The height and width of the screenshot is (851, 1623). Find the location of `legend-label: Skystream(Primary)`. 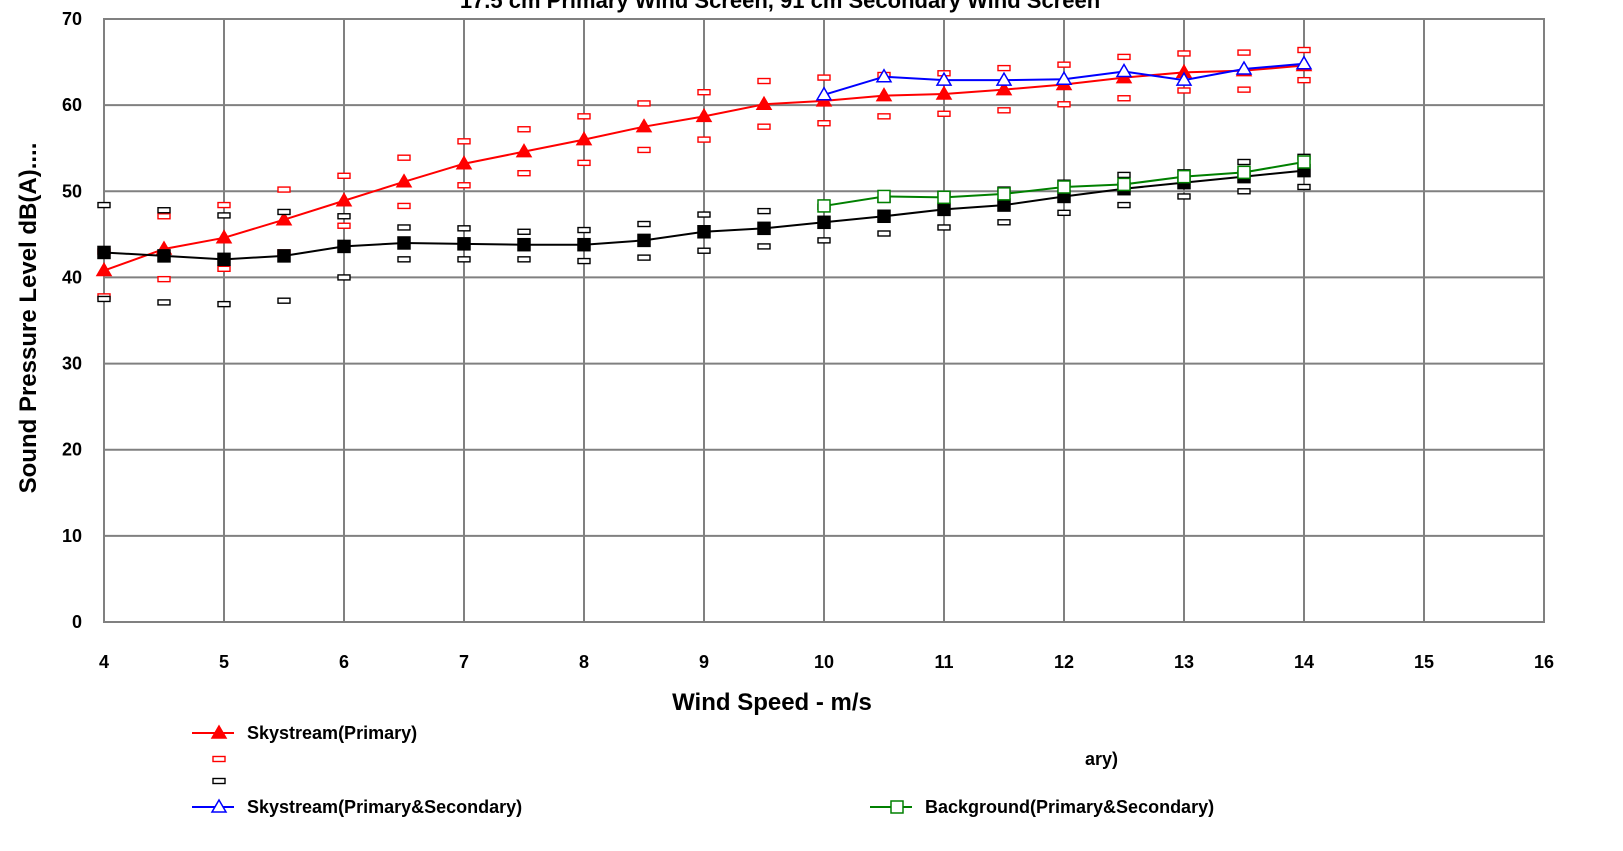

legend-label: Skystream(Primary) is located at coordinates (332, 733).